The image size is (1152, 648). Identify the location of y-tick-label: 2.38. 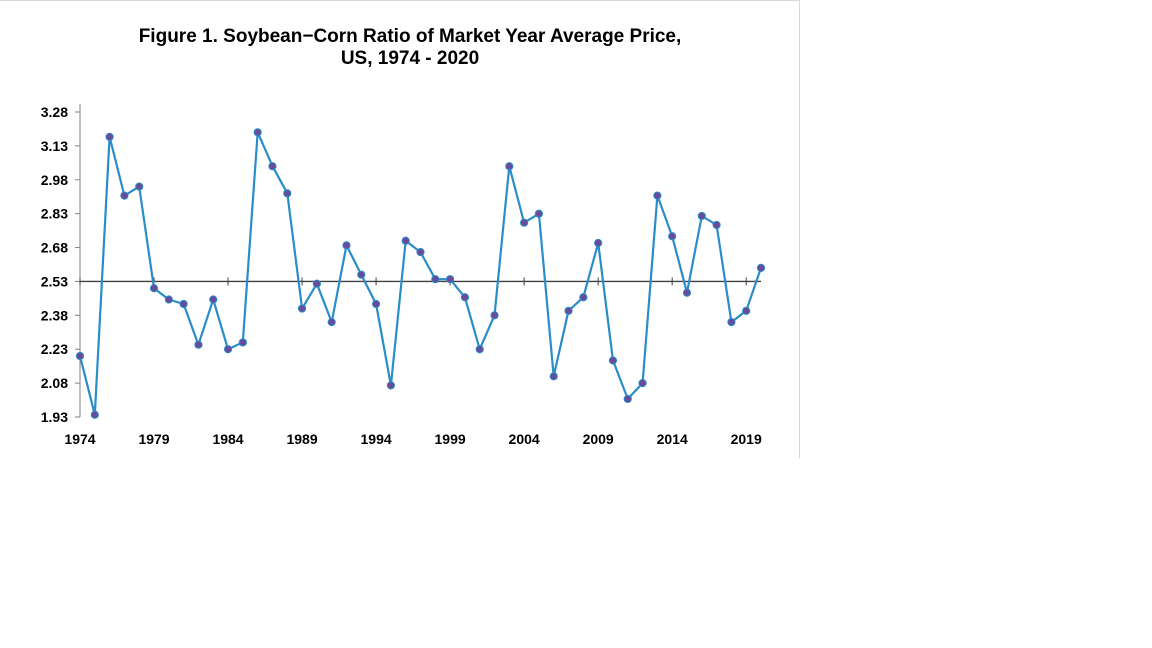
(54, 315).